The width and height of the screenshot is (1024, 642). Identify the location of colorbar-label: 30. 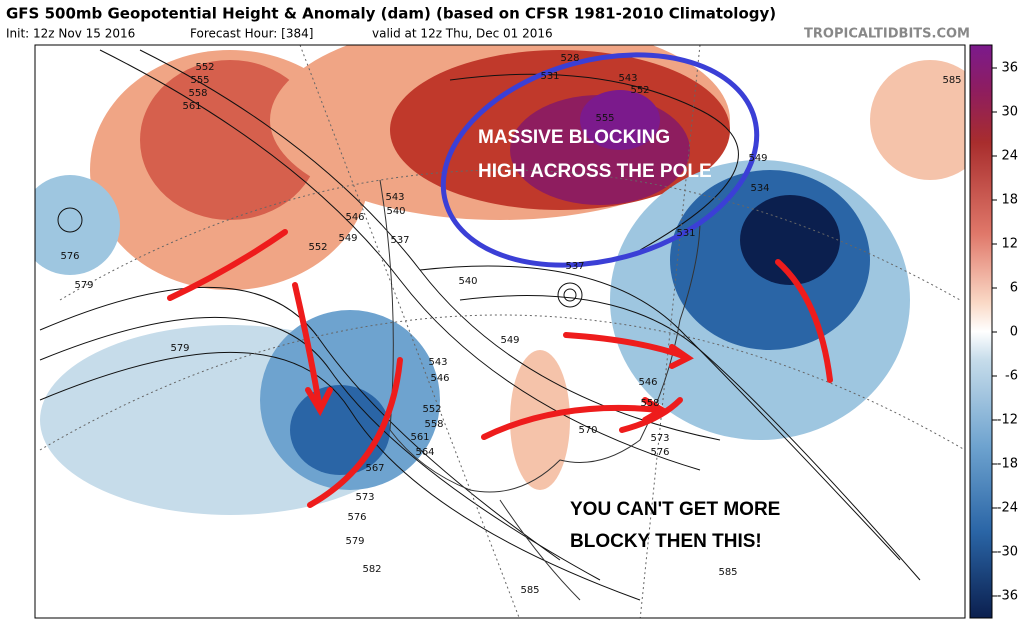
(1009, 112).